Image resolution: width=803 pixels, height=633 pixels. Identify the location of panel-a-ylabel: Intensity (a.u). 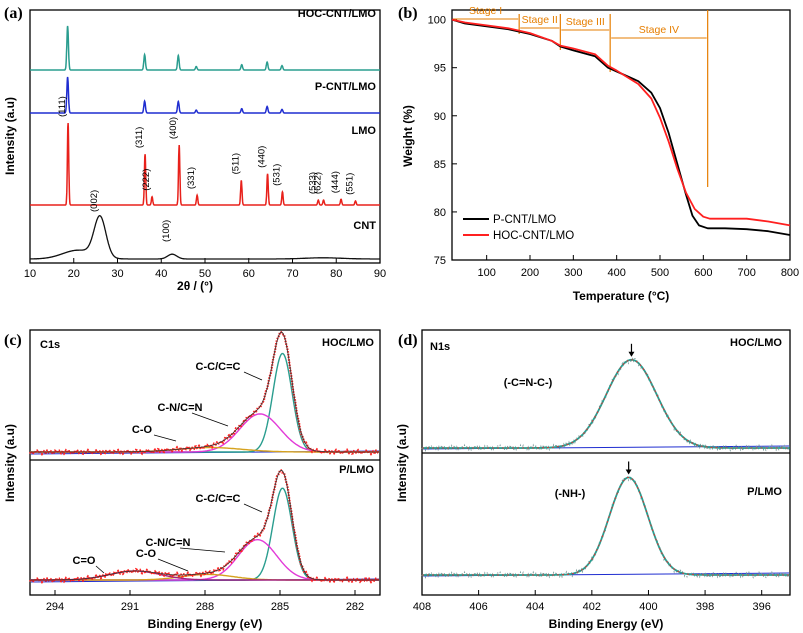
(10, 136).